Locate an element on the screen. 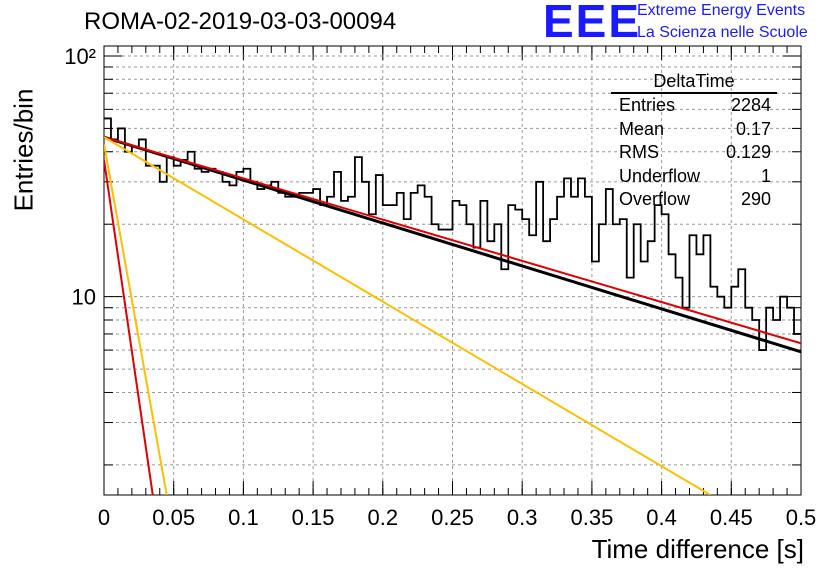 The height and width of the screenshot is (572, 836). x-tick-label: 0.25 is located at coordinates (452, 517).